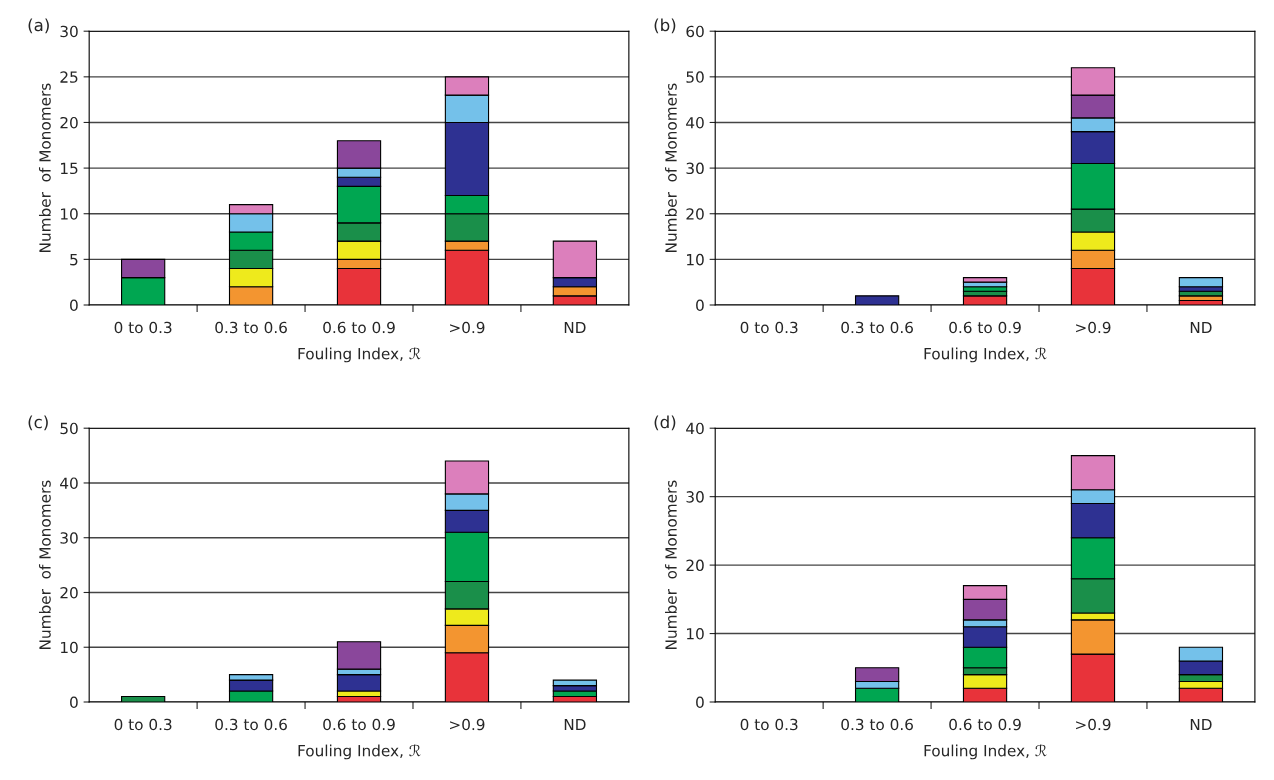 Image resolution: width=1274 pixels, height=780 pixels. Describe the element at coordinates (38, 26) in the screenshot. I see `chart-title: (a)` at that location.